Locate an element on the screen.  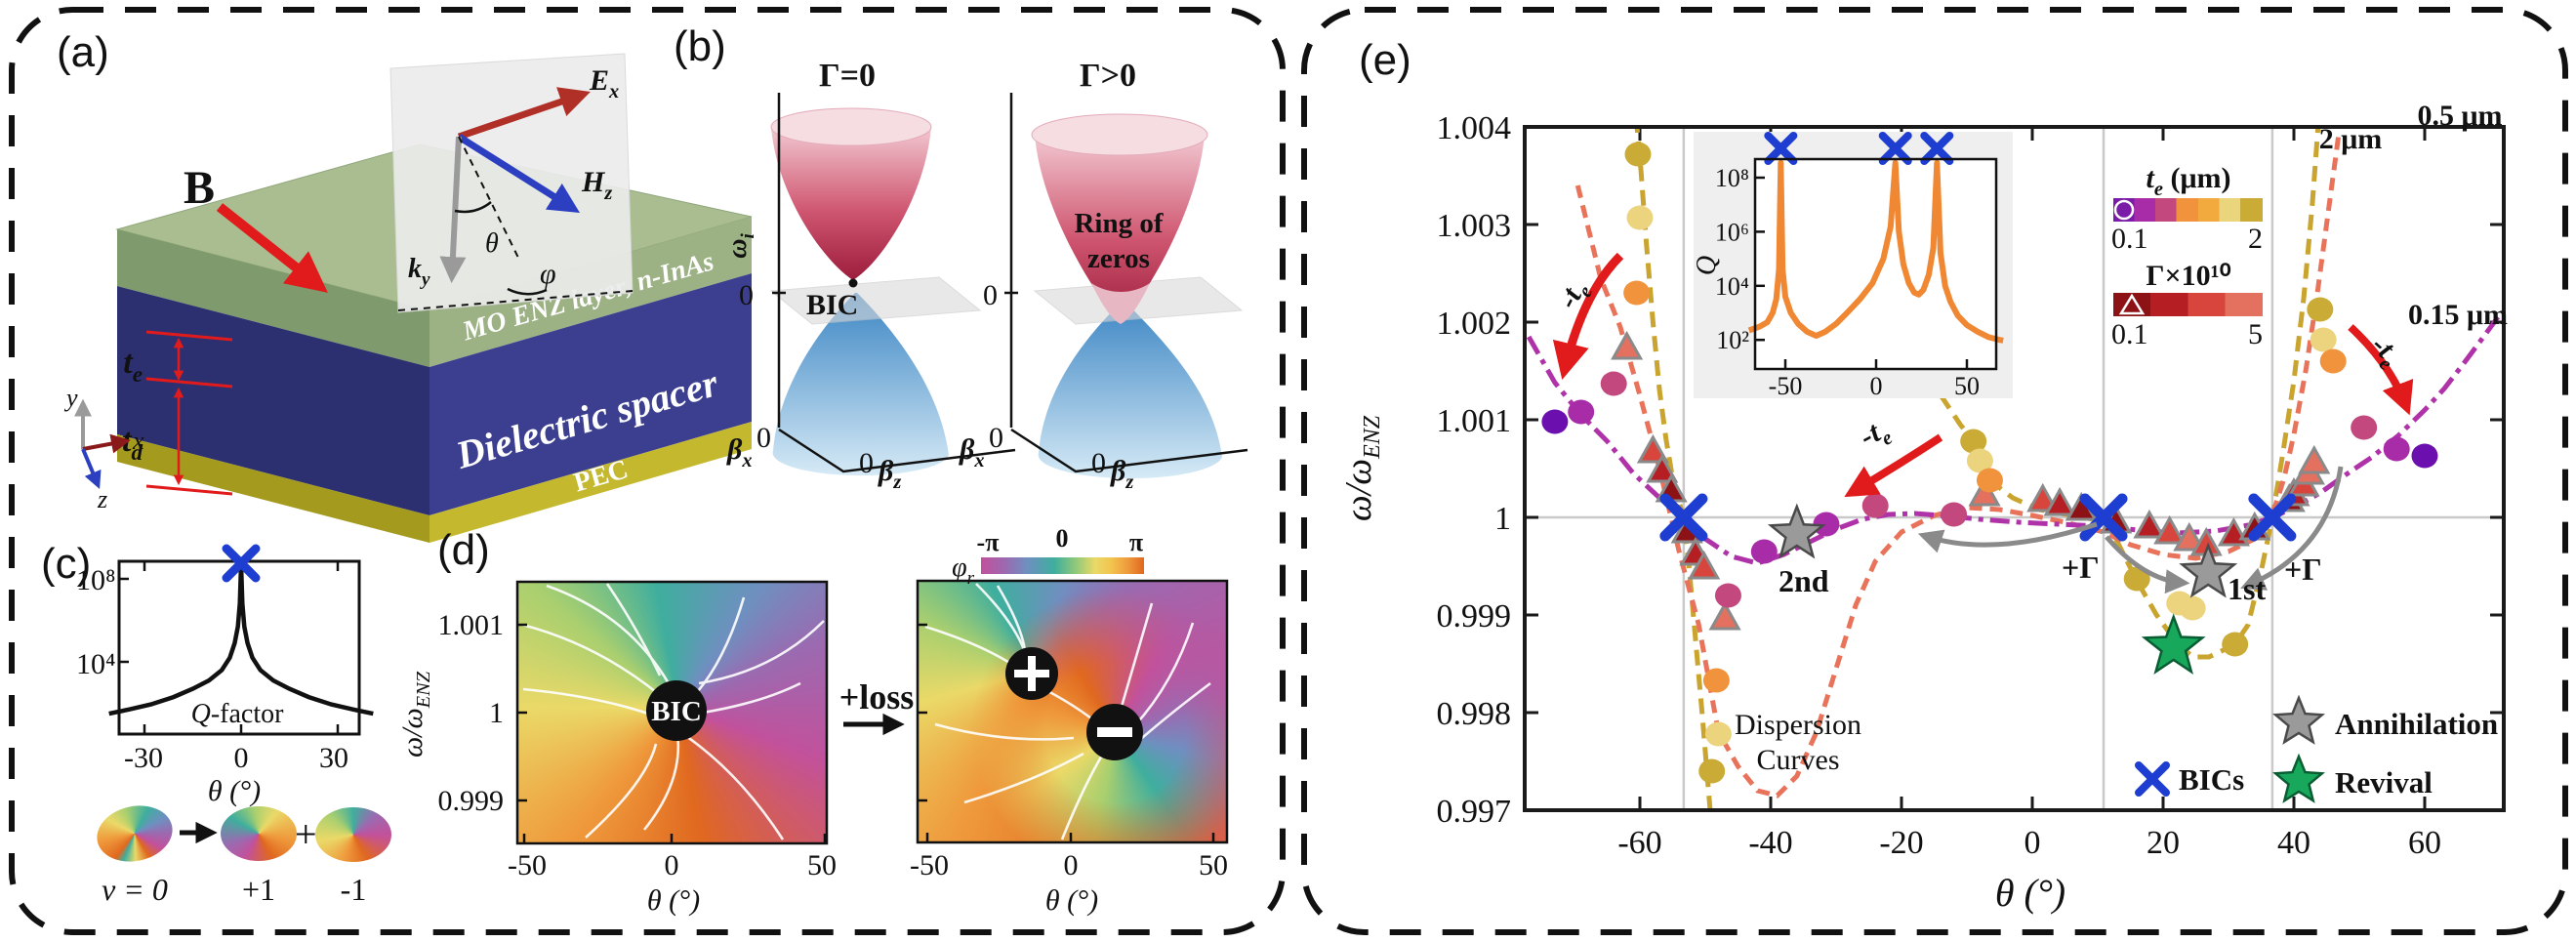
Hz-label: Hz is located at coordinates (596, 185).